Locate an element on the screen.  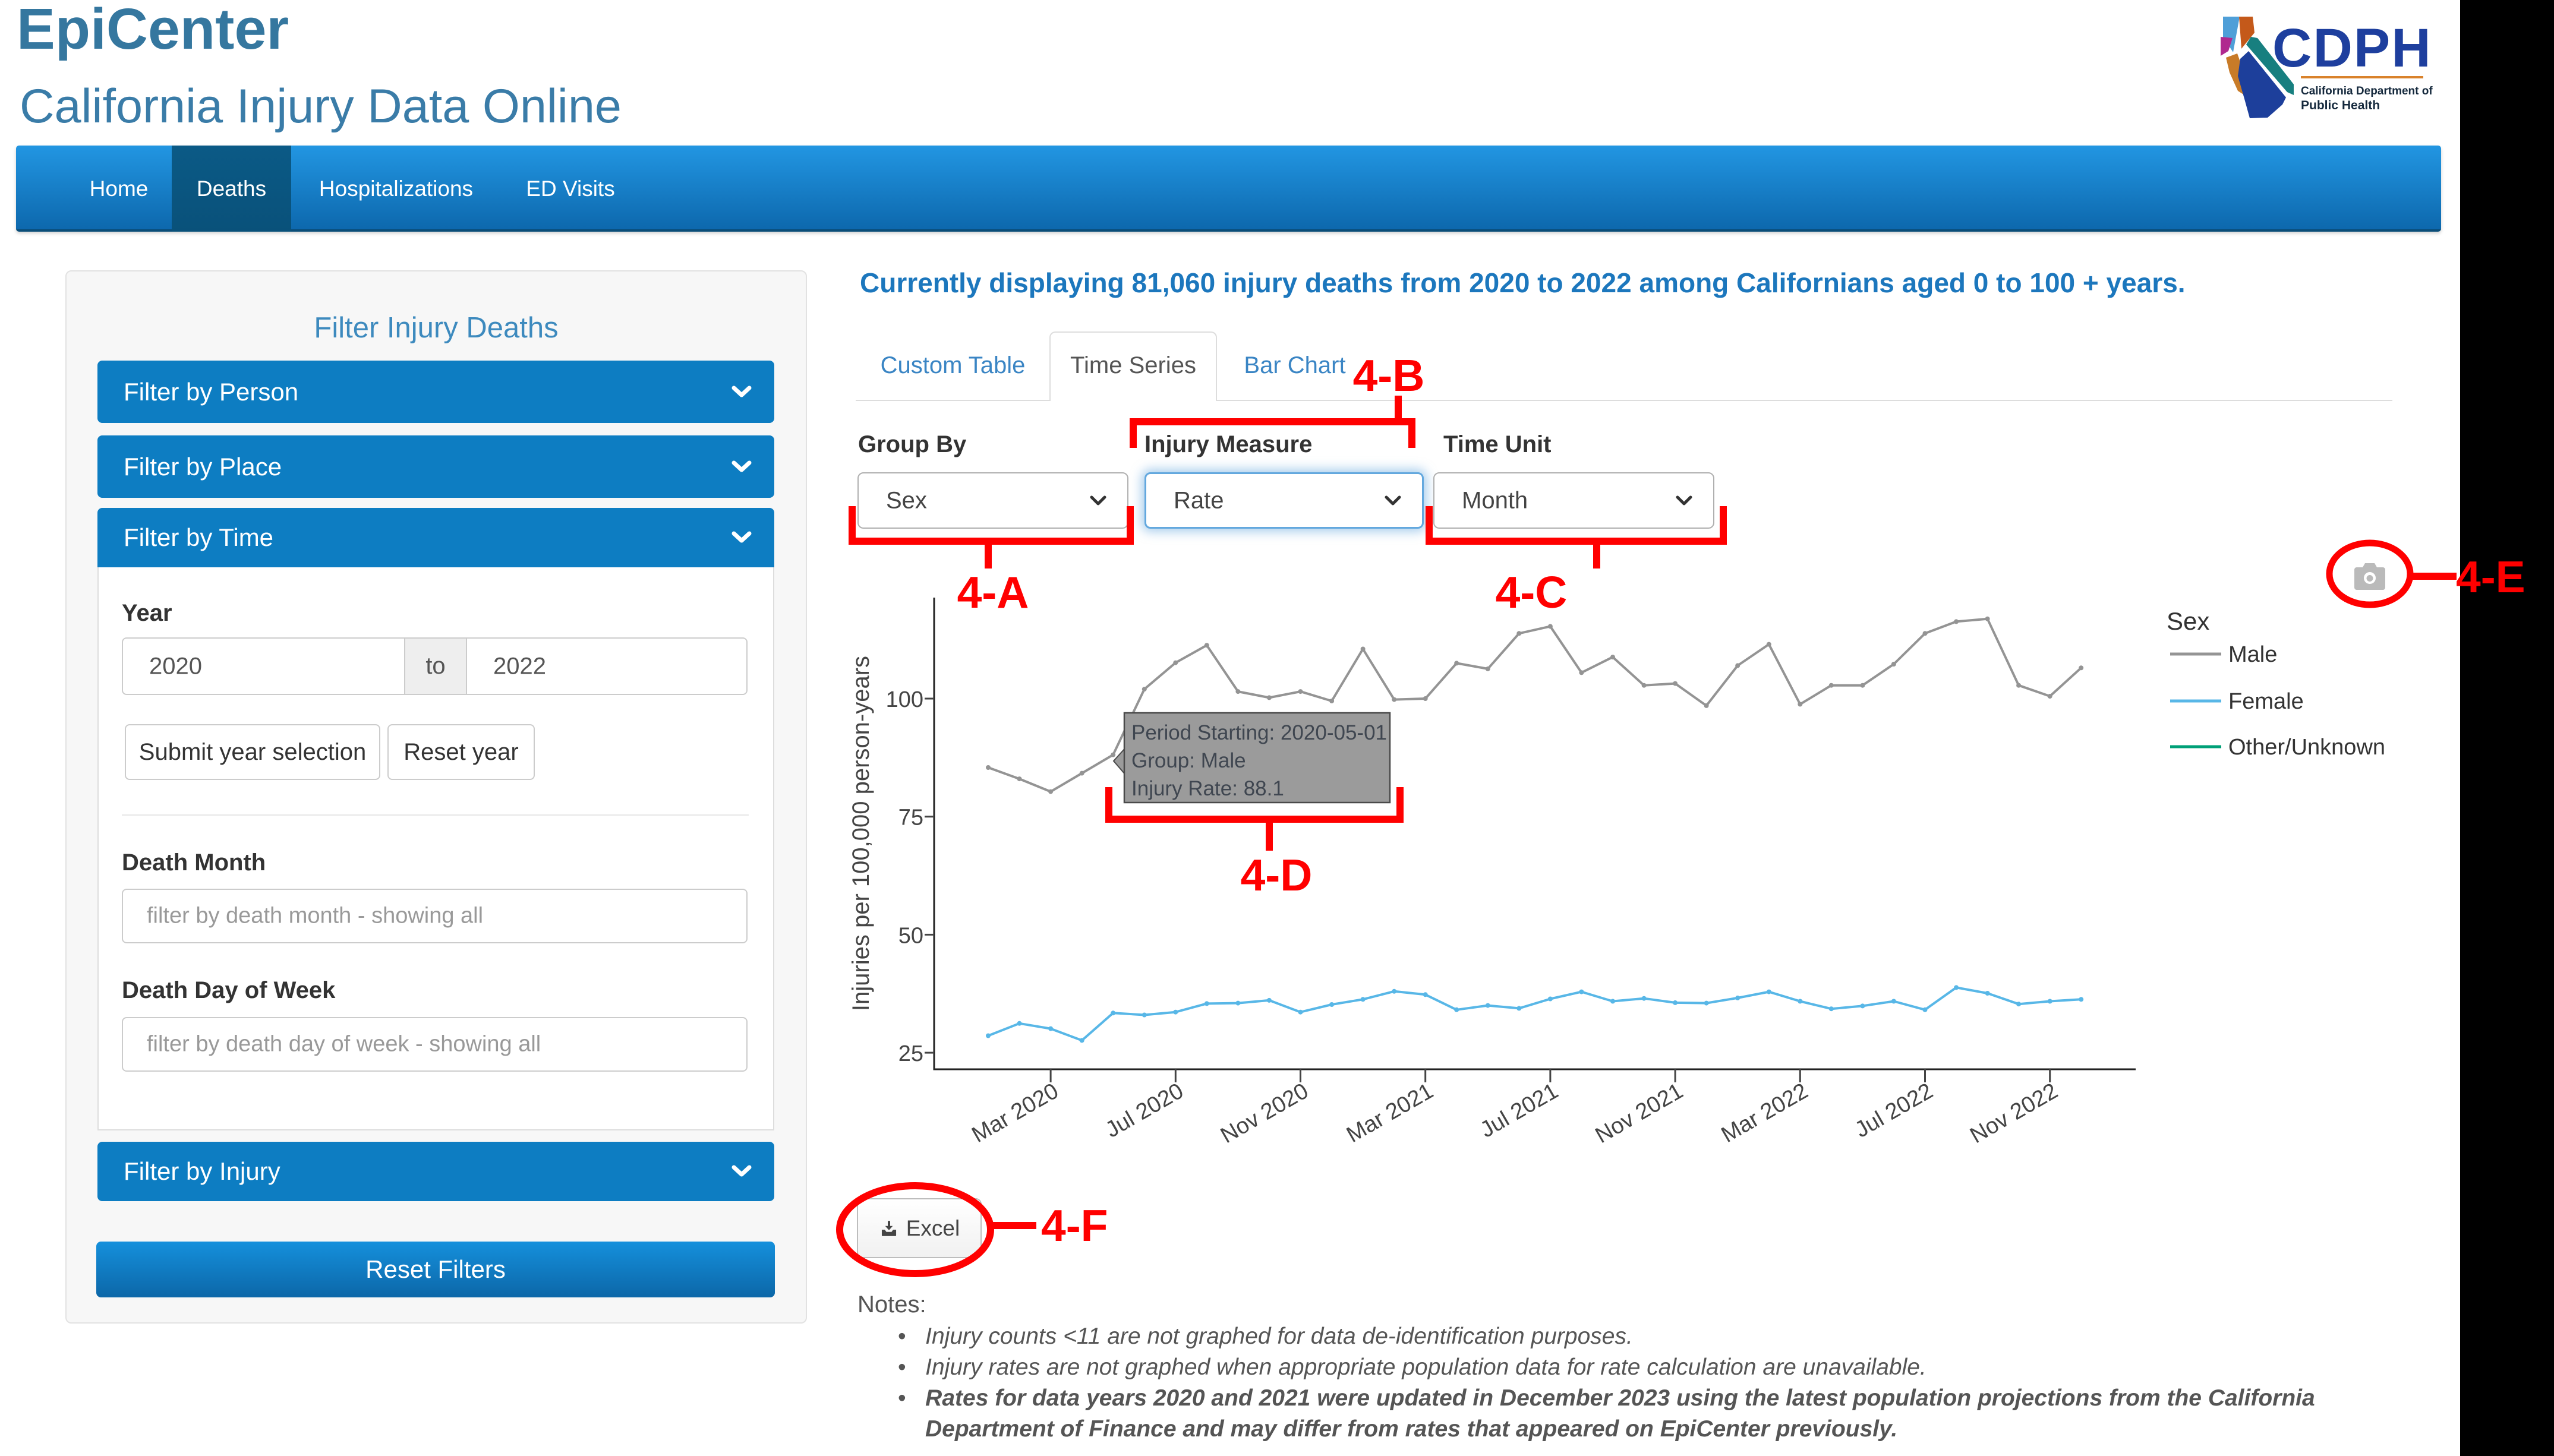
svg-text: 100 is located at coordinates (904, 699).